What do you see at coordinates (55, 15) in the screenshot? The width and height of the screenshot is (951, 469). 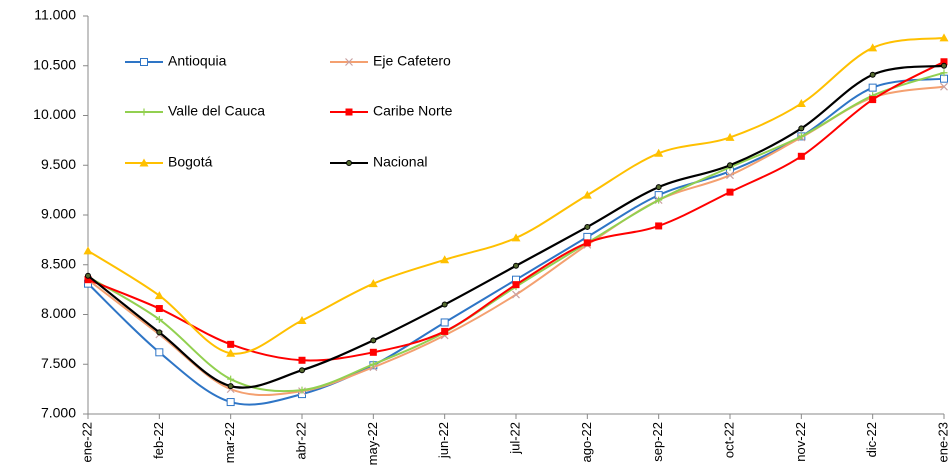 I see `y-tick-label: 11.000` at bounding box center [55, 15].